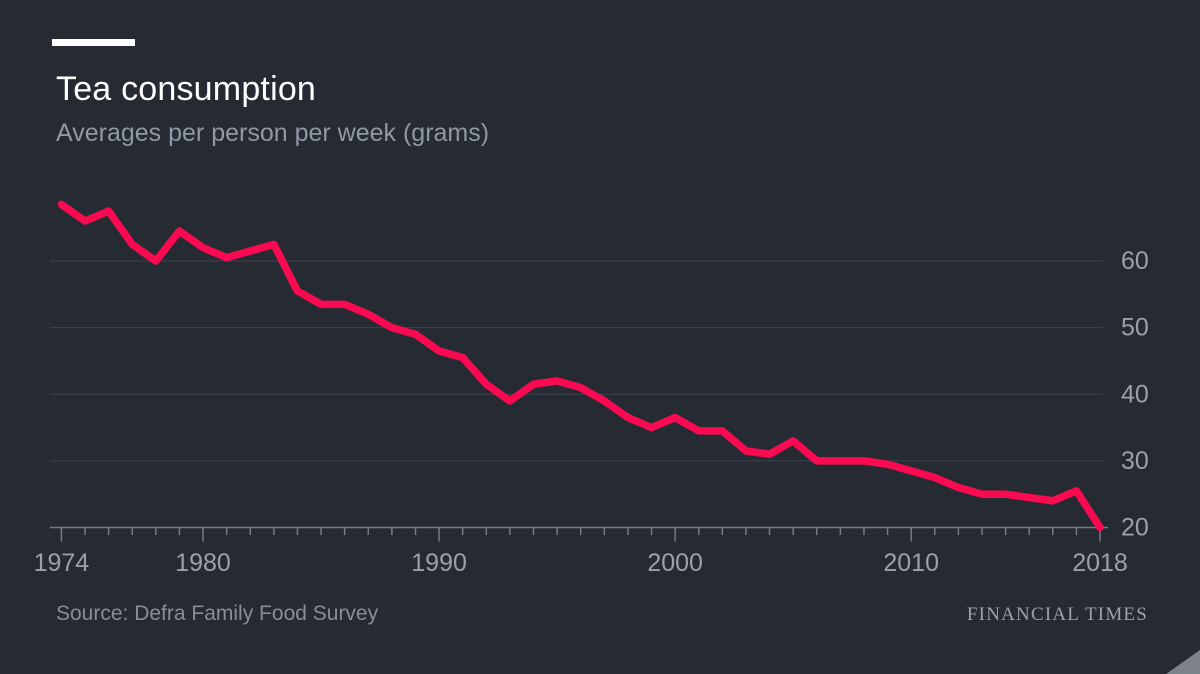  Describe the element at coordinates (93, 42) in the screenshot. I see `kicker-bar` at that location.